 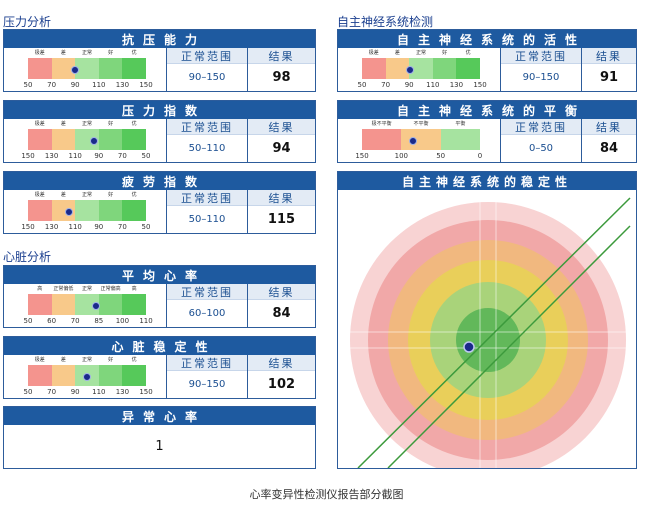 I want to click on gauge-bar: 极不平衡 不平衡 平衡, so click(x=421, y=135).